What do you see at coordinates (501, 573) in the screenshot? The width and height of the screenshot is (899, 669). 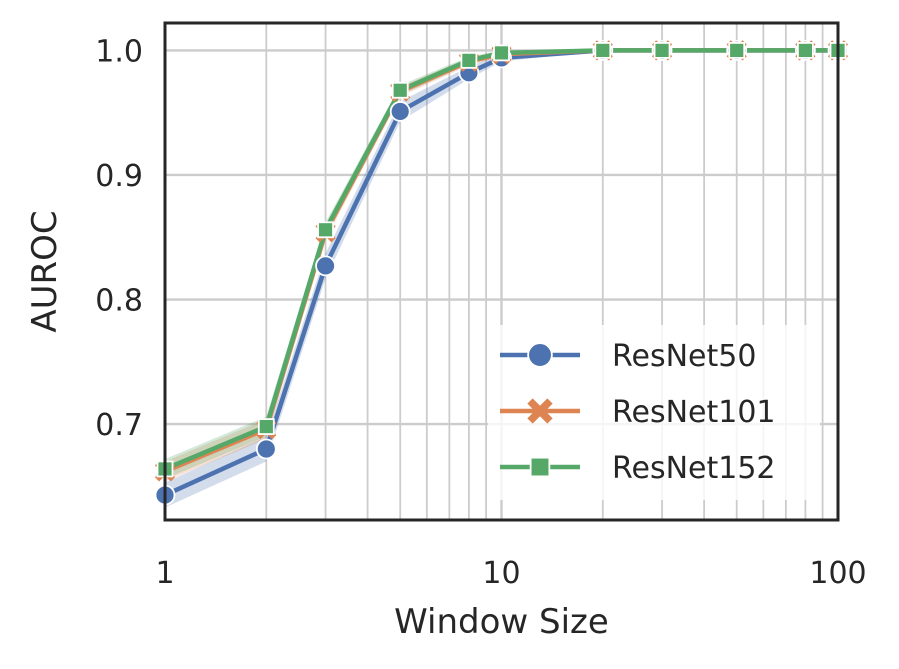 I see `x-tick-label: 10` at bounding box center [501, 573].